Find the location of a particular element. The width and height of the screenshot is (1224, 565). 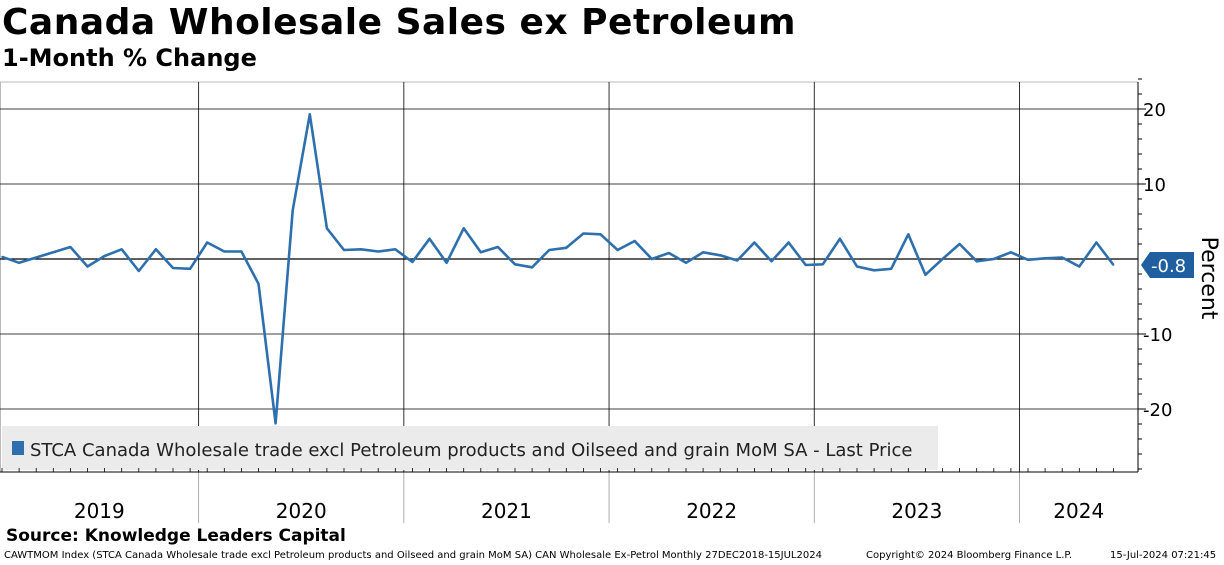

x-tick-label-2022: 2022 is located at coordinates (711, 511).